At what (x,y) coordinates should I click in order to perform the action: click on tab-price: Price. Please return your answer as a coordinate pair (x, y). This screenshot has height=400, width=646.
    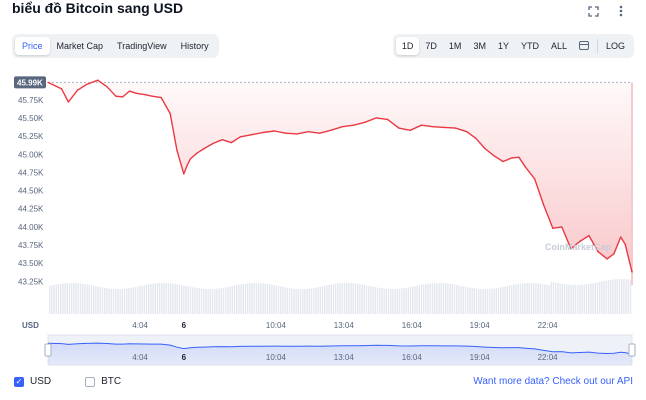
    Looking at the image, I should click on (32, 46).